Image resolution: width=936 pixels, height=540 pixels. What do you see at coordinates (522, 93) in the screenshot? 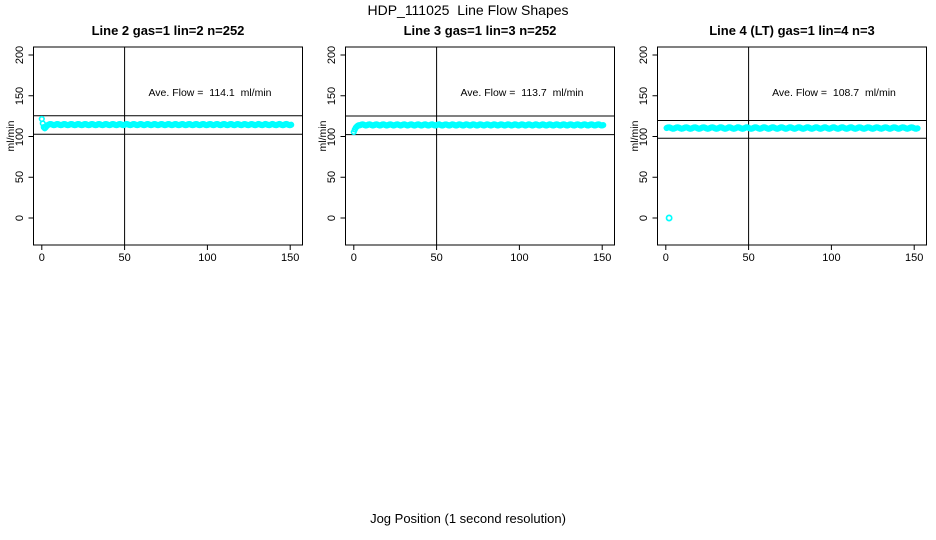
I see `panel-2-ave-flow-annotation: Ave. Flow = 113.7 ml/min` at bounding box center [522, 93].